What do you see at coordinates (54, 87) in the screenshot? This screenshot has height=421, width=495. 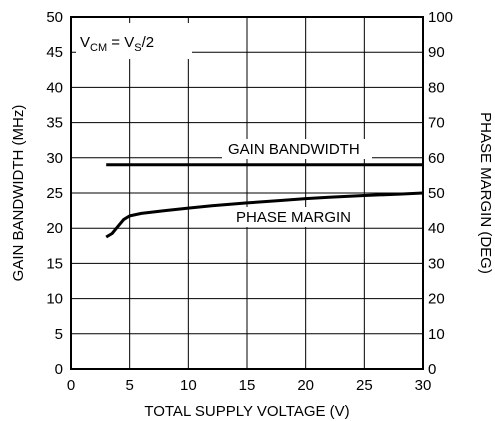 I see `y-tick-label-left: 40` at bounding box center [54, 87].